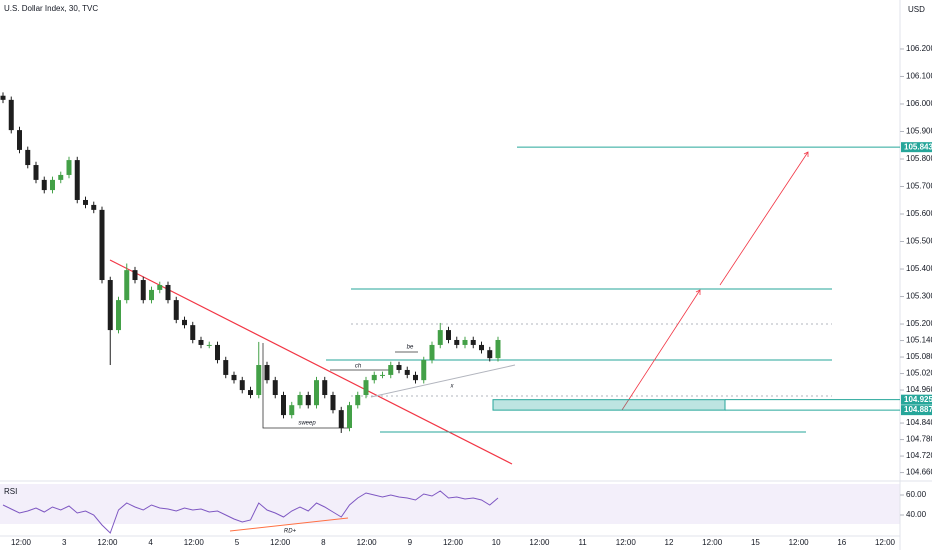 The image size is (932, 550). I want to click on y-tick-label: 104.720, so click(919, 455).